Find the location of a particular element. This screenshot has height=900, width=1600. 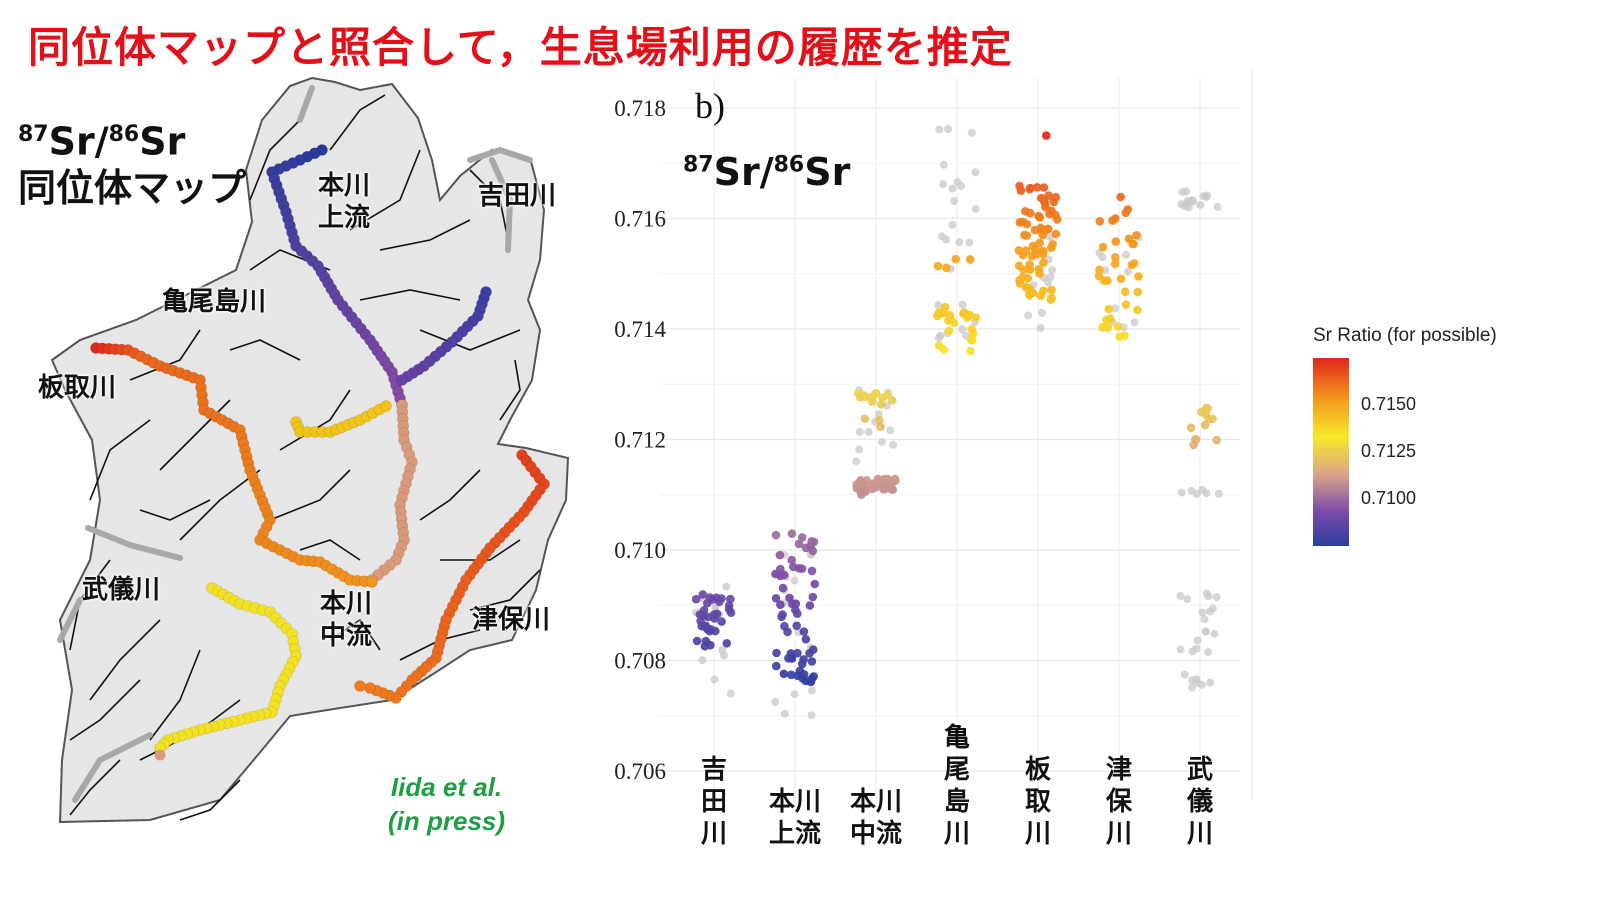

x-category-line: 吉 is located at coordinates (713, 770).